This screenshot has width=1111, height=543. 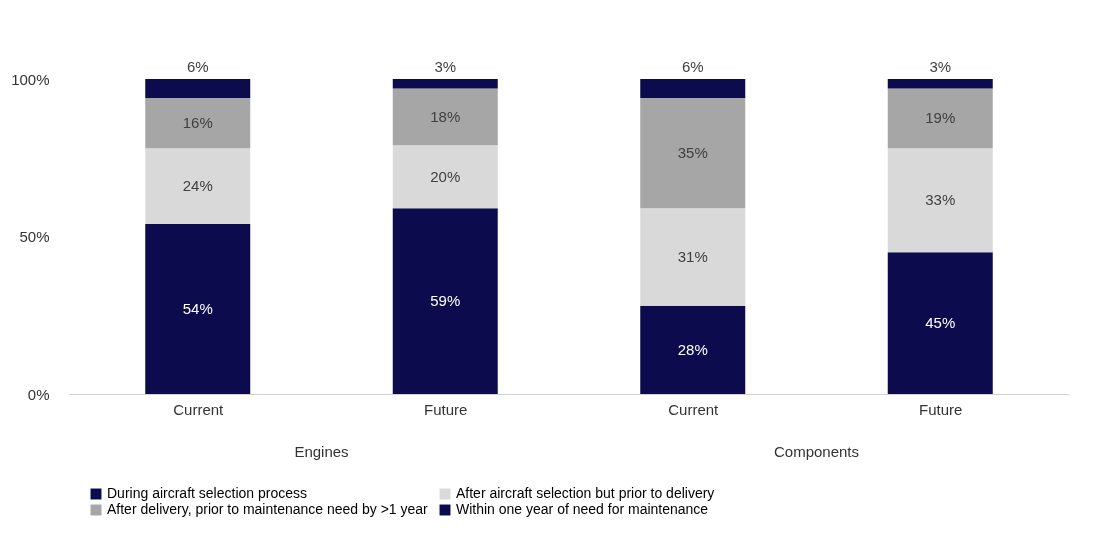 What do you see at coordinates (582, 509) in the screenshot?
I see `legend-label: Within one year of need for maintenance` at bounding box center [582, 509].